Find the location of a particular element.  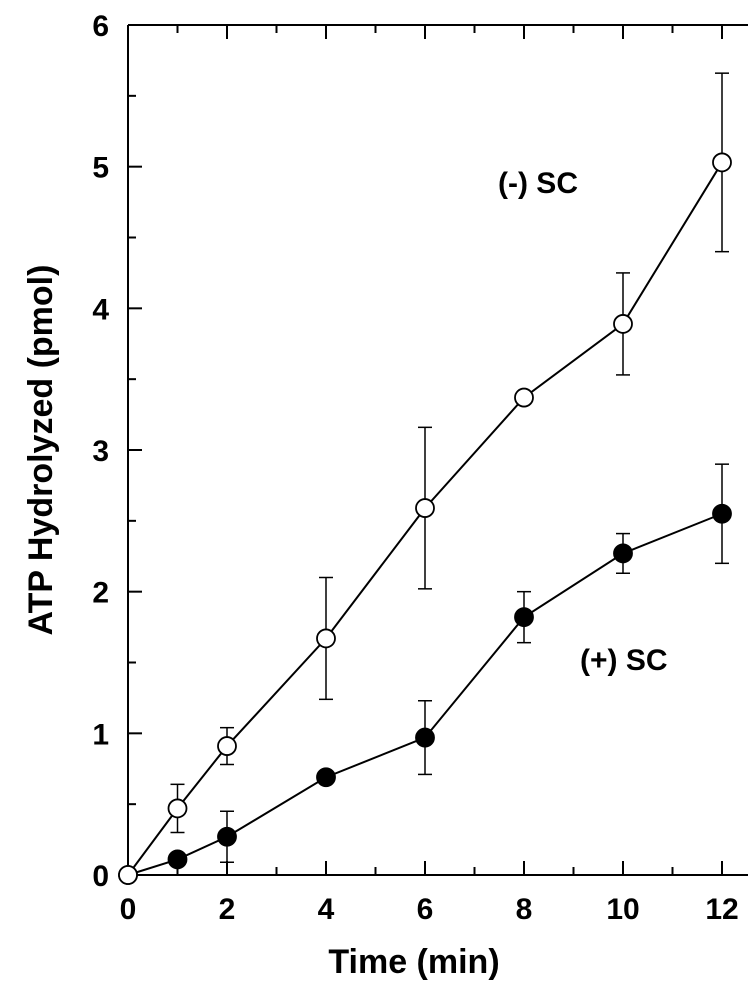

x-tick-label: 6 is located at coordinates (425, 909).